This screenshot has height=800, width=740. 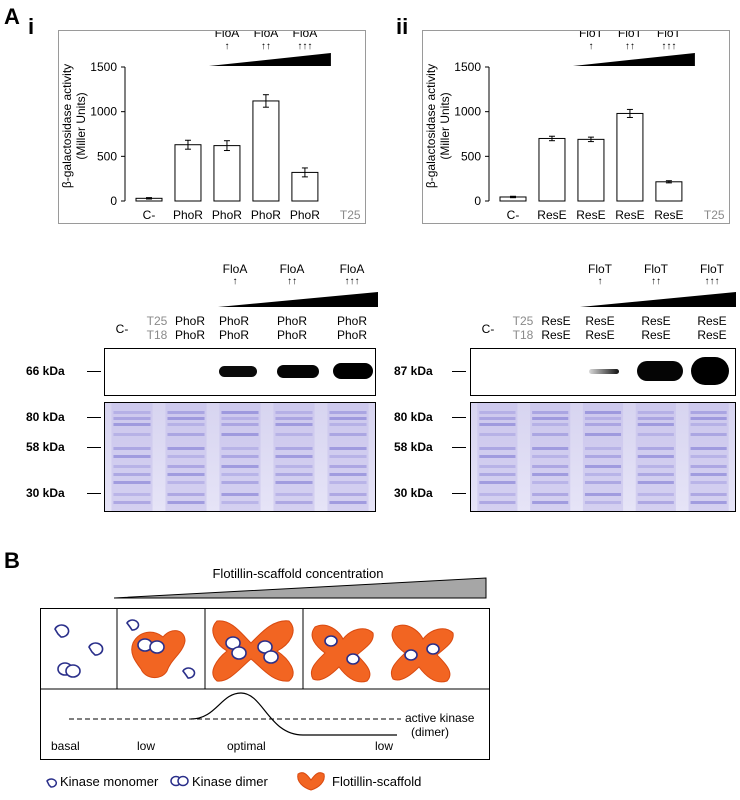 What do you see at coordinates (45, 447) in the screenshot?
I see `blot-i-gel-kda-58: 58 kDa` at bounding box center [45, 447].